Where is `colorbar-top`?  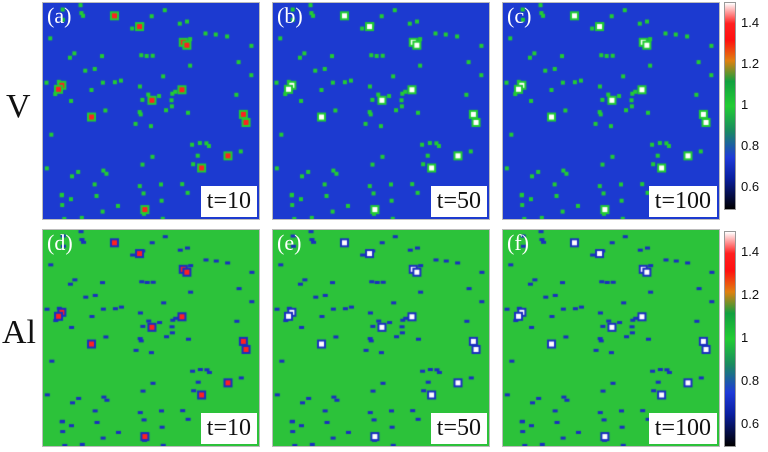
colorbar-top is located at coordinates (730, 106).